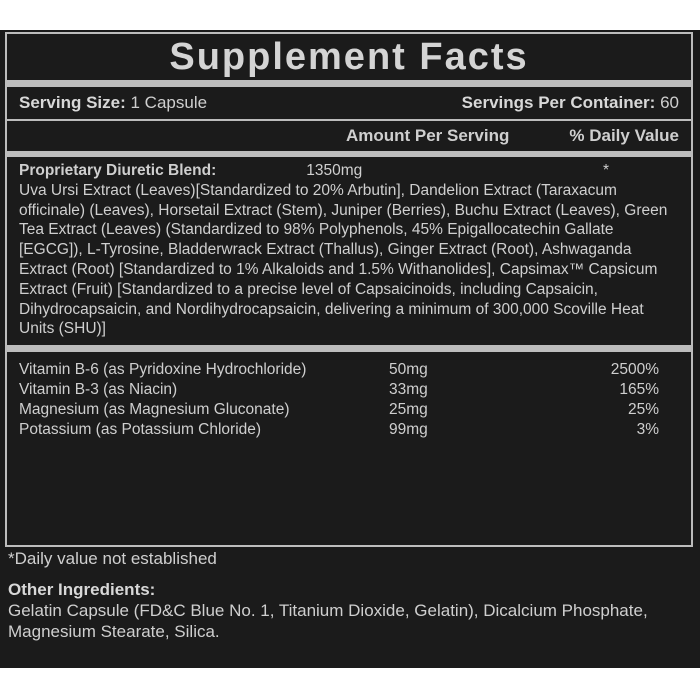 The width and height of the screenshot is (700, 700). Describe the element at coordinates (72, 102) in the screenshot. I see `serving-size-label: Serving Size:` at that location.